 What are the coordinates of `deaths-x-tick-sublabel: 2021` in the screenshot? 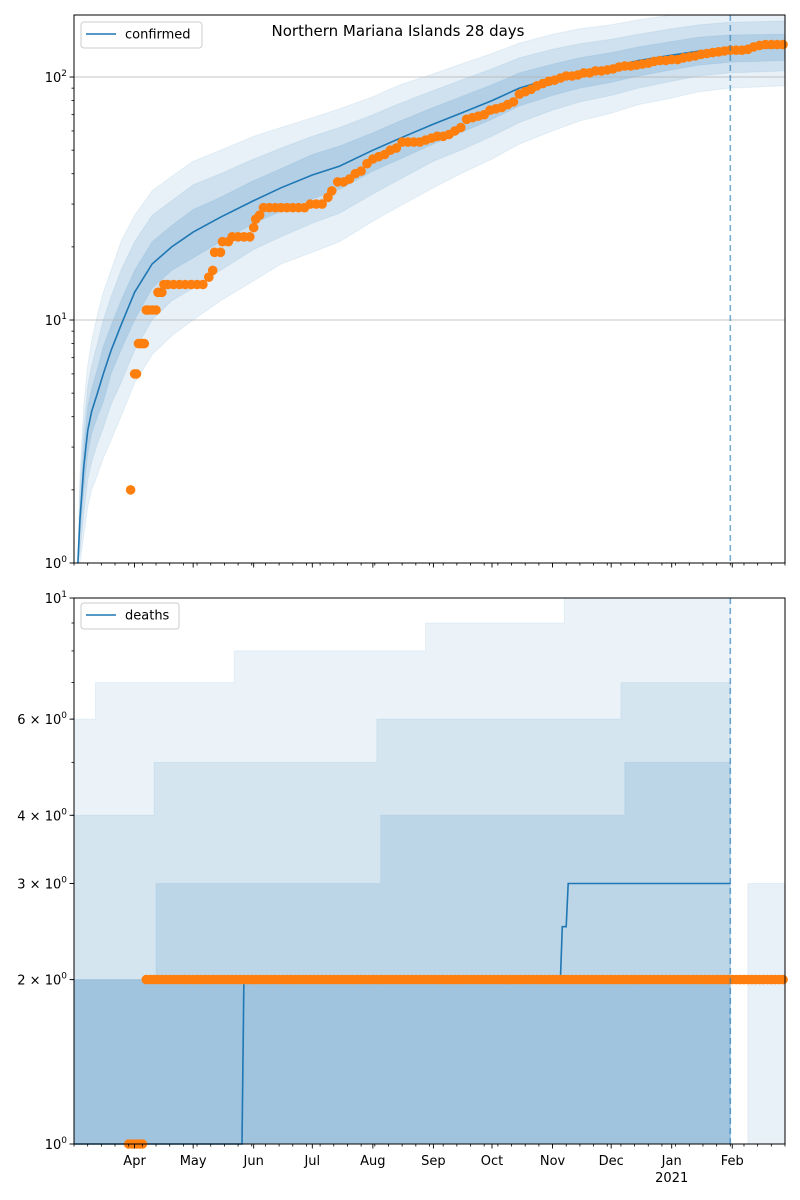 It's located at (671, 1178).